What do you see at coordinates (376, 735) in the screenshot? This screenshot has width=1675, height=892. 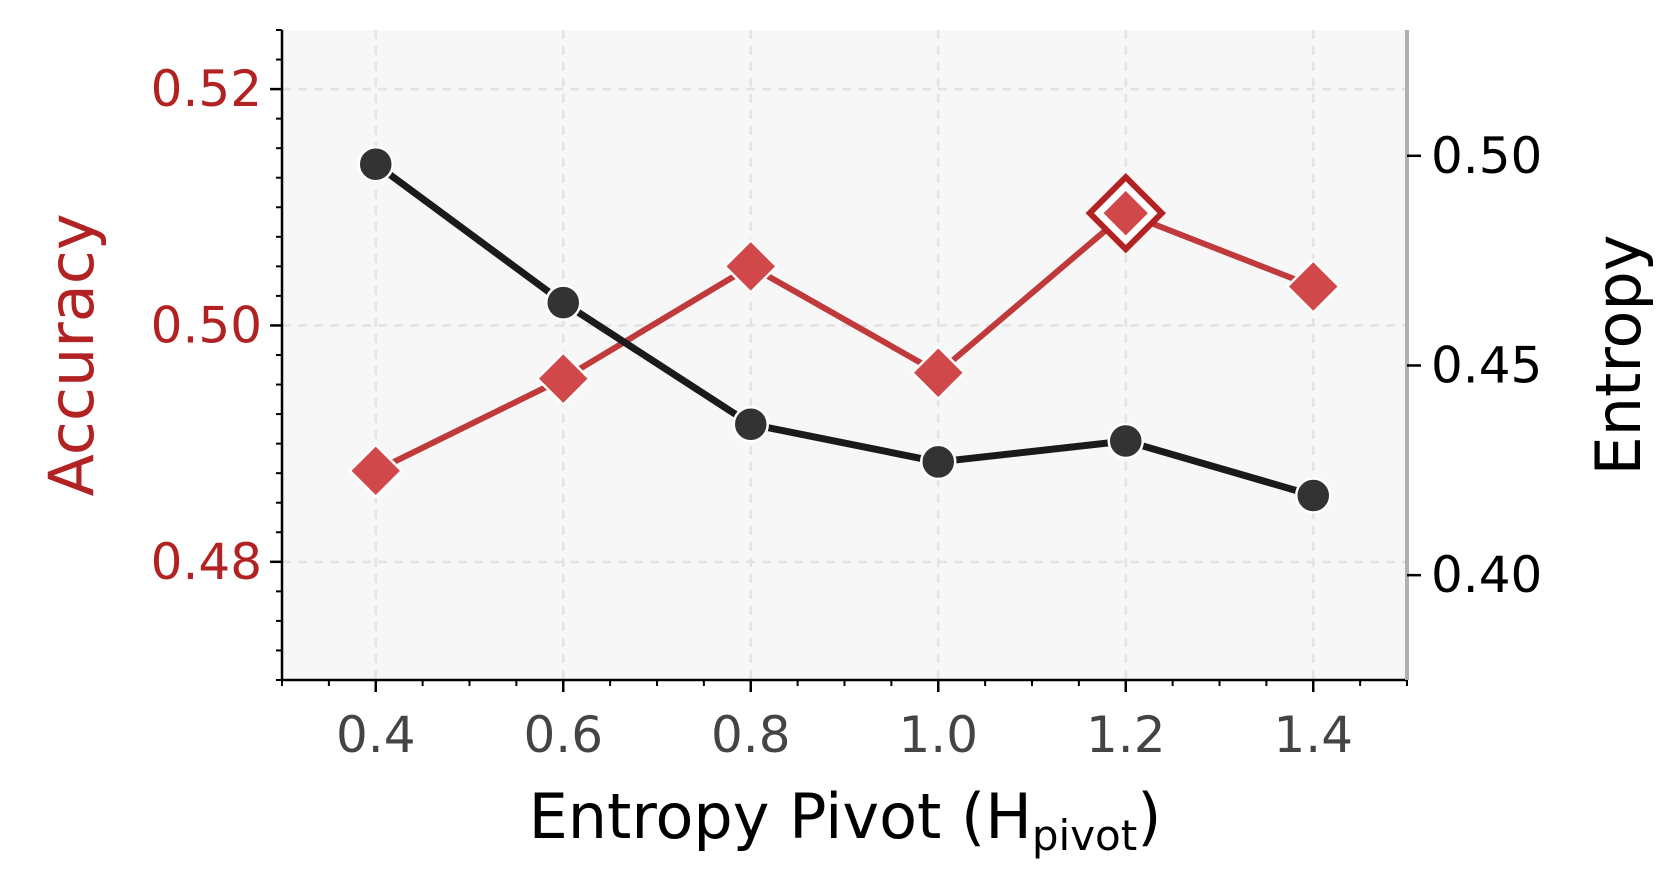 I see `x-tick-label: 0.4` at bounding box center [376, 735].